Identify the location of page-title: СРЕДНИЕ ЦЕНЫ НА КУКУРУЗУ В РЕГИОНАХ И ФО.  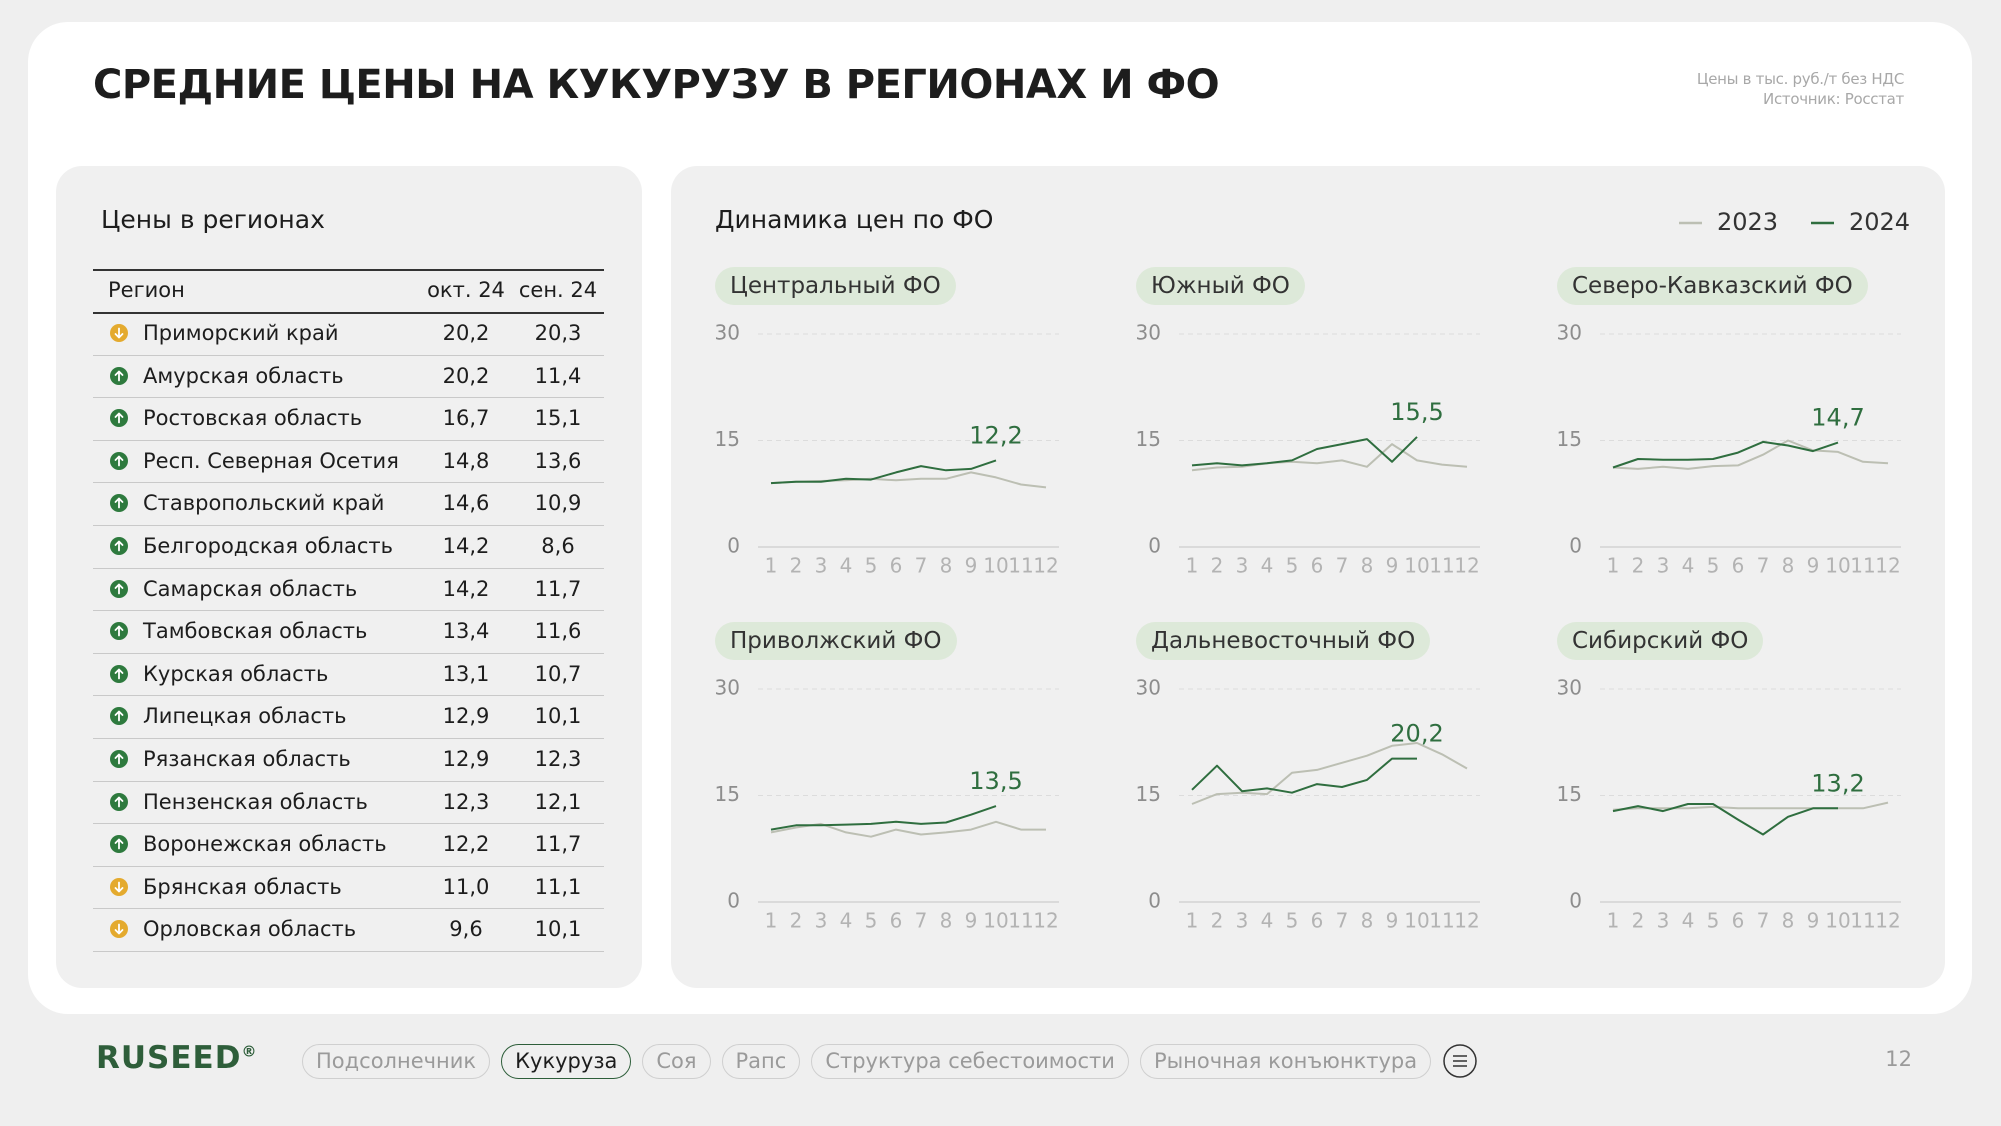
(656, 85).